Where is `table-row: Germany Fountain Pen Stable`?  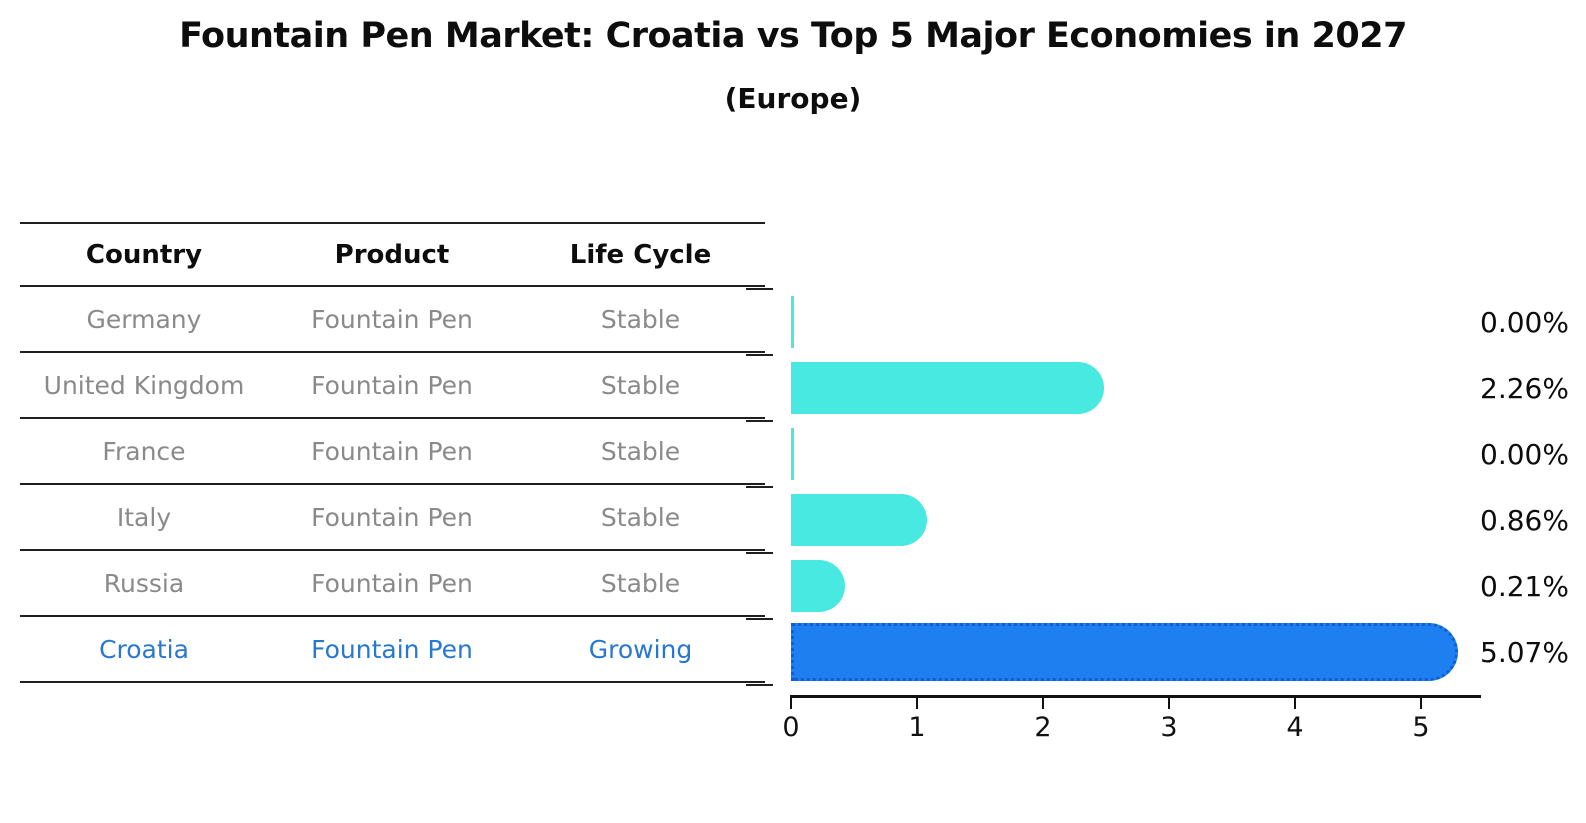 table-row: Germany Fountain Pen Stable is located at coordinates (392, 320).